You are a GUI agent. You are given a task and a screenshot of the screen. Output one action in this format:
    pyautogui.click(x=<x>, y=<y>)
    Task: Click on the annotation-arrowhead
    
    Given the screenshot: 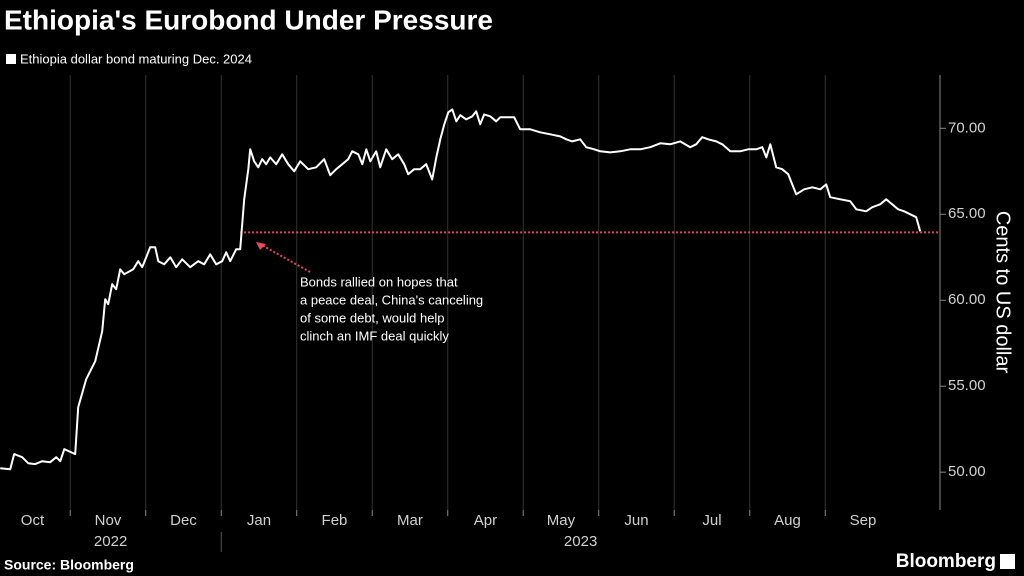 What is the action you would take?
    pyautogui.click(x=261, y=246)
    